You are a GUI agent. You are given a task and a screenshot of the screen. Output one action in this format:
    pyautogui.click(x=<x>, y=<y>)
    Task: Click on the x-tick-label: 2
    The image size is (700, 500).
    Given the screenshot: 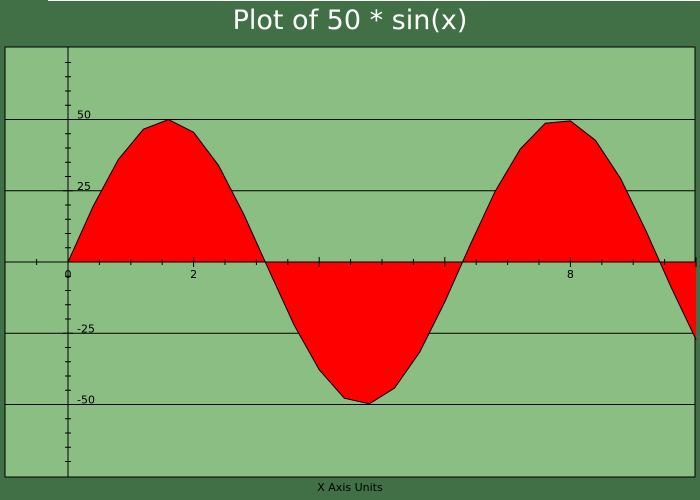 What is the action you would take?
    pyautogui.click(x=193, y=274)
    